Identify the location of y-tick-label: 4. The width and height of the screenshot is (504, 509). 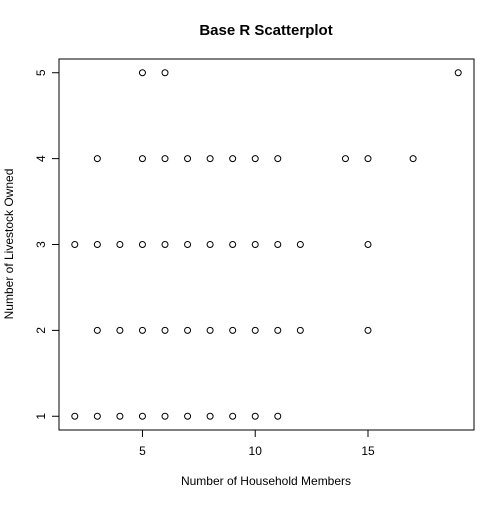
(41, 158).